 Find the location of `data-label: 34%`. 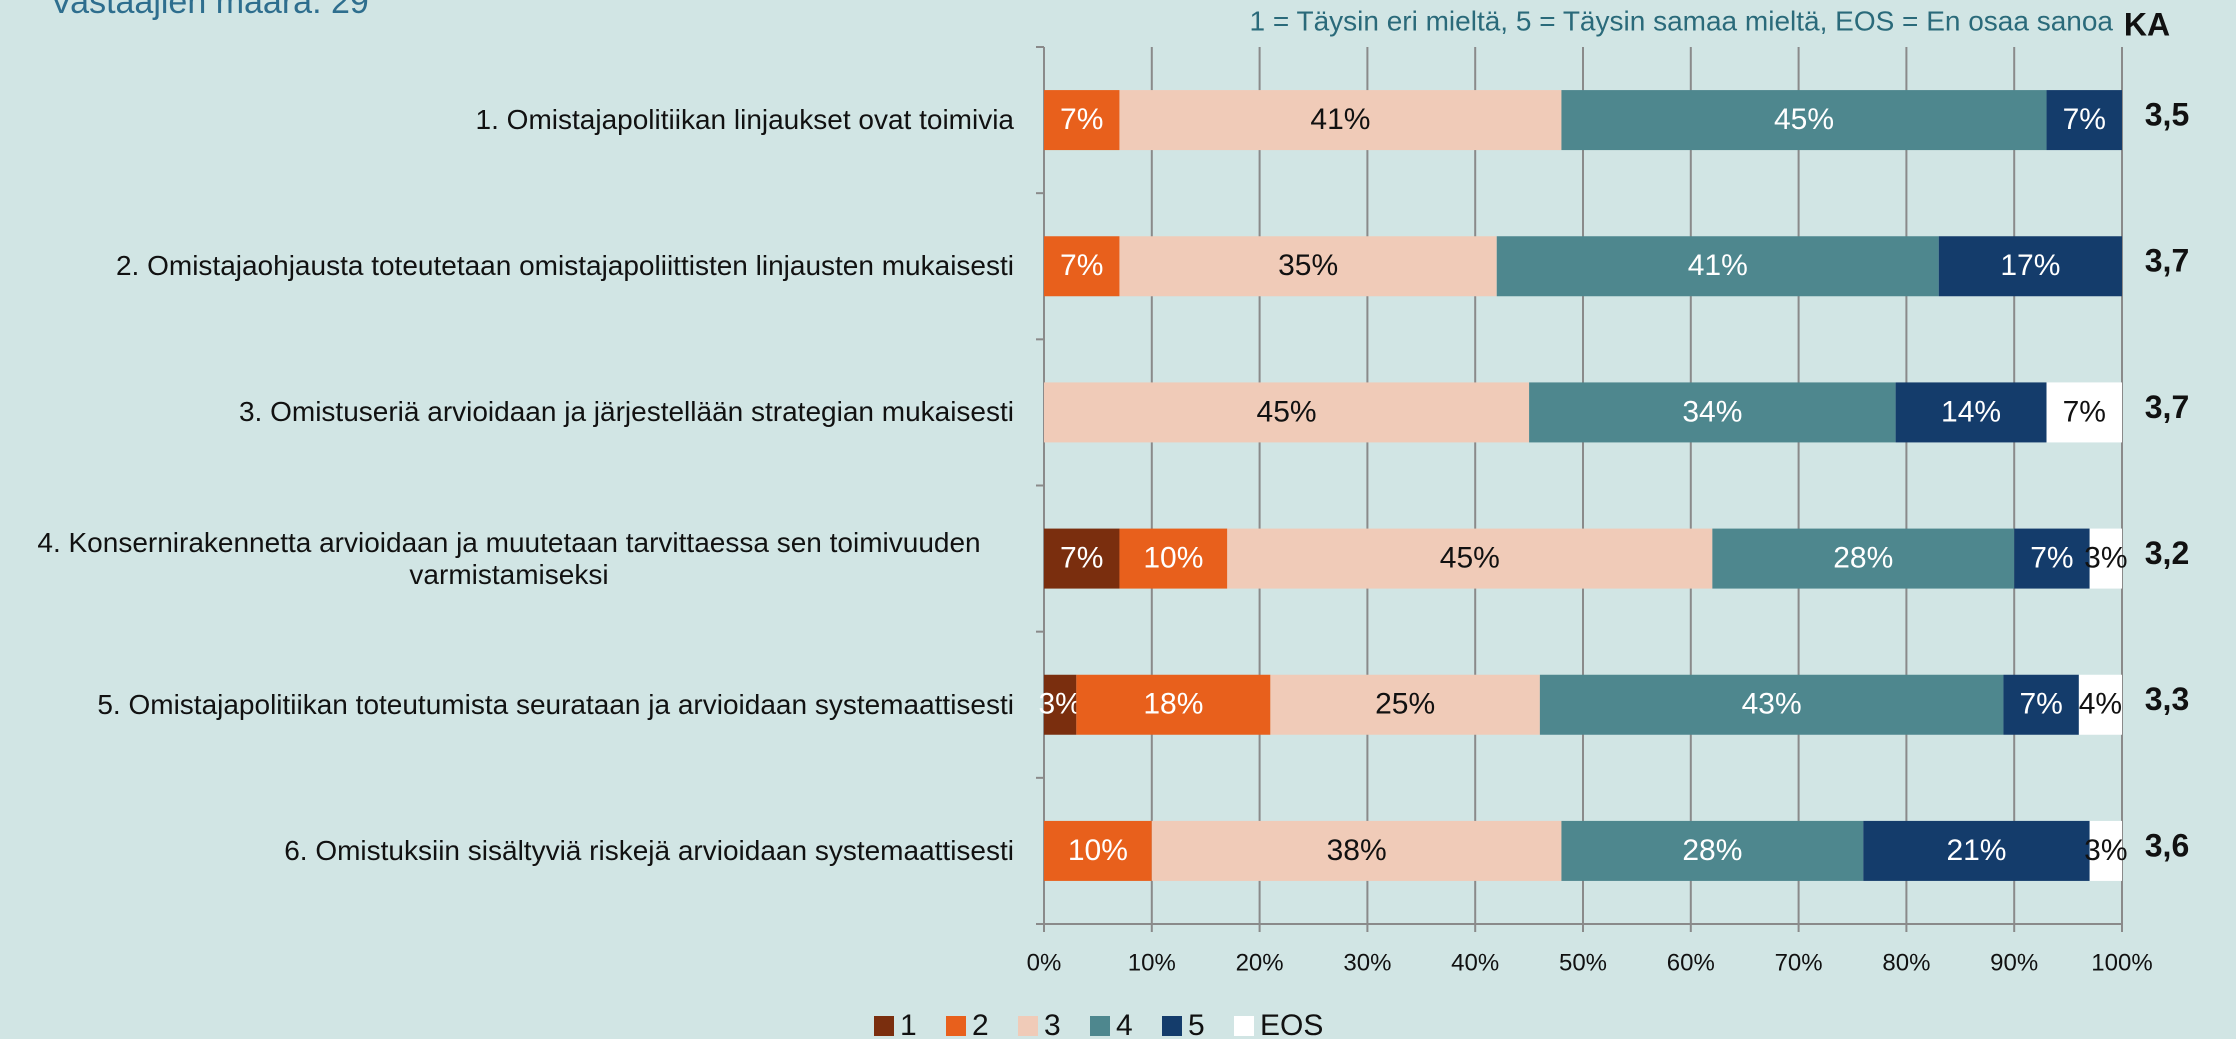

data-label: 34% is located at coordinates (1712, 411).